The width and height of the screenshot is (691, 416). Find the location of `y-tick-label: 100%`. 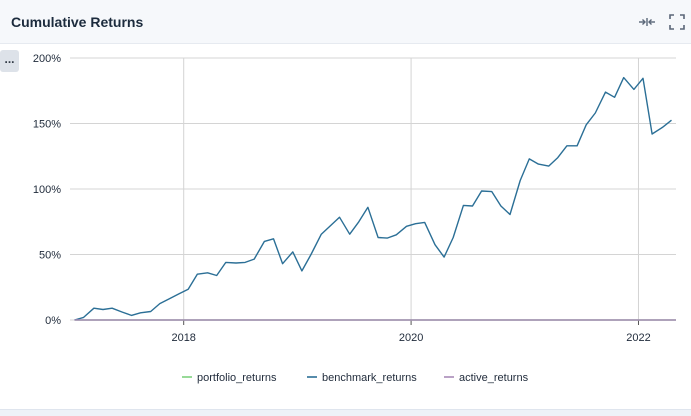

y-tick-label: 100% is located at coordinates (47, 190).